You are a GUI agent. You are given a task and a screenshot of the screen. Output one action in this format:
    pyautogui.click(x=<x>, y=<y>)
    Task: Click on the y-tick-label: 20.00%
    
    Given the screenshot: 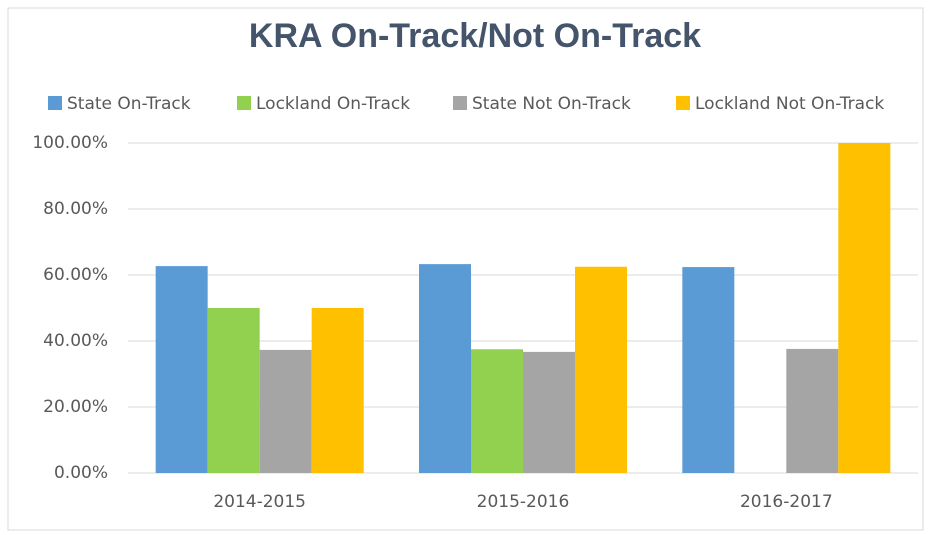 What is the action you would take?
    pyautogui.click(x=75, y=407)
    